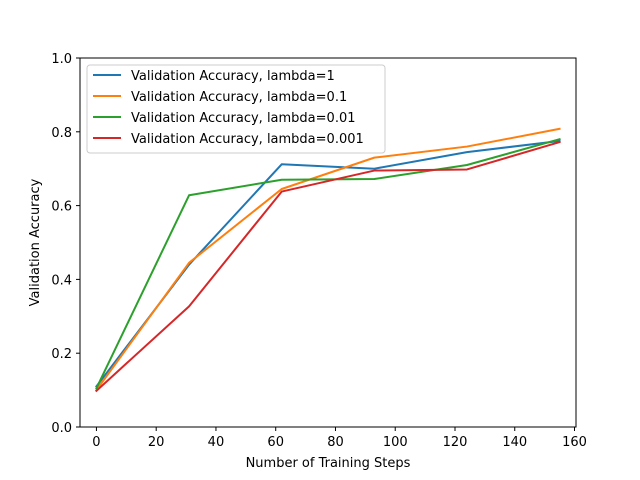  What do you see at coordinates (61, 207) in the screenshot?
I see `y-tick-label: 0.6` at bounding box center [61, 207].